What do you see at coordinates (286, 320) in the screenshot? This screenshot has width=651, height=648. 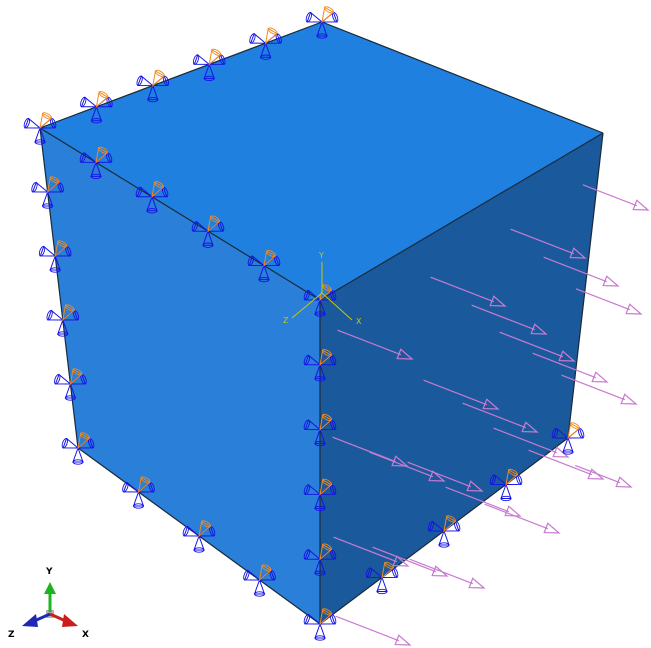 I see `csys-z-label: Z` at bounding box center [286, 320].